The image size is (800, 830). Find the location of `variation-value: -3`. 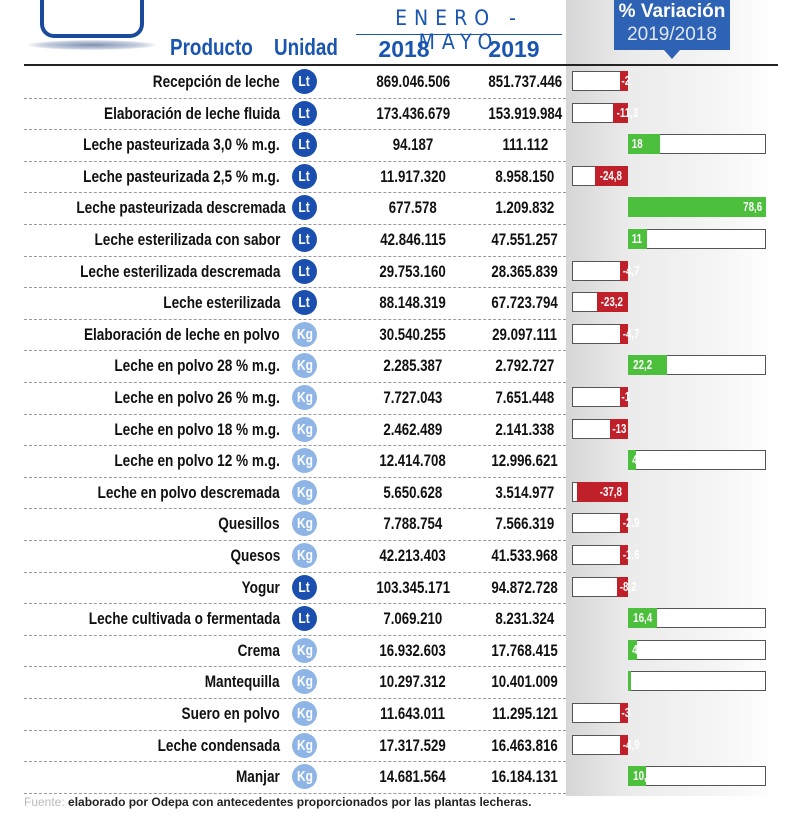

variation-value: -3 is located at coordinates (626, 712).